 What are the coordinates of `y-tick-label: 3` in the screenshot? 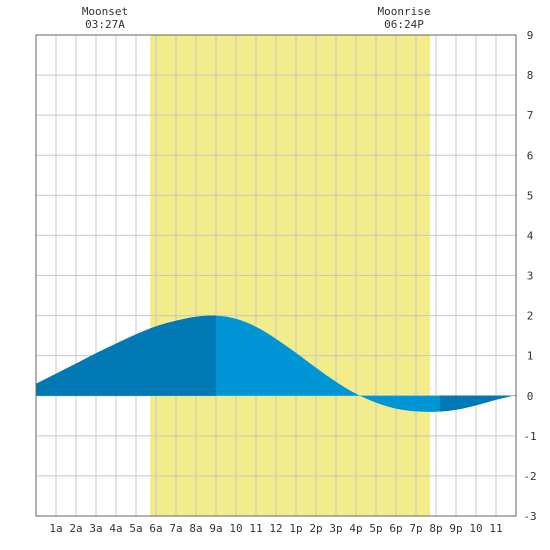 It's located at (530, 276).